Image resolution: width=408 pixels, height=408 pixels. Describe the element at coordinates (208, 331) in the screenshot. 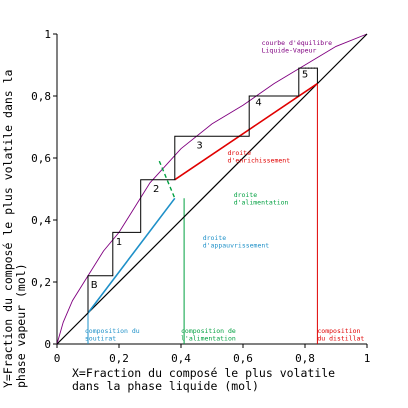

I see `annotation-text: composition de` at that location.